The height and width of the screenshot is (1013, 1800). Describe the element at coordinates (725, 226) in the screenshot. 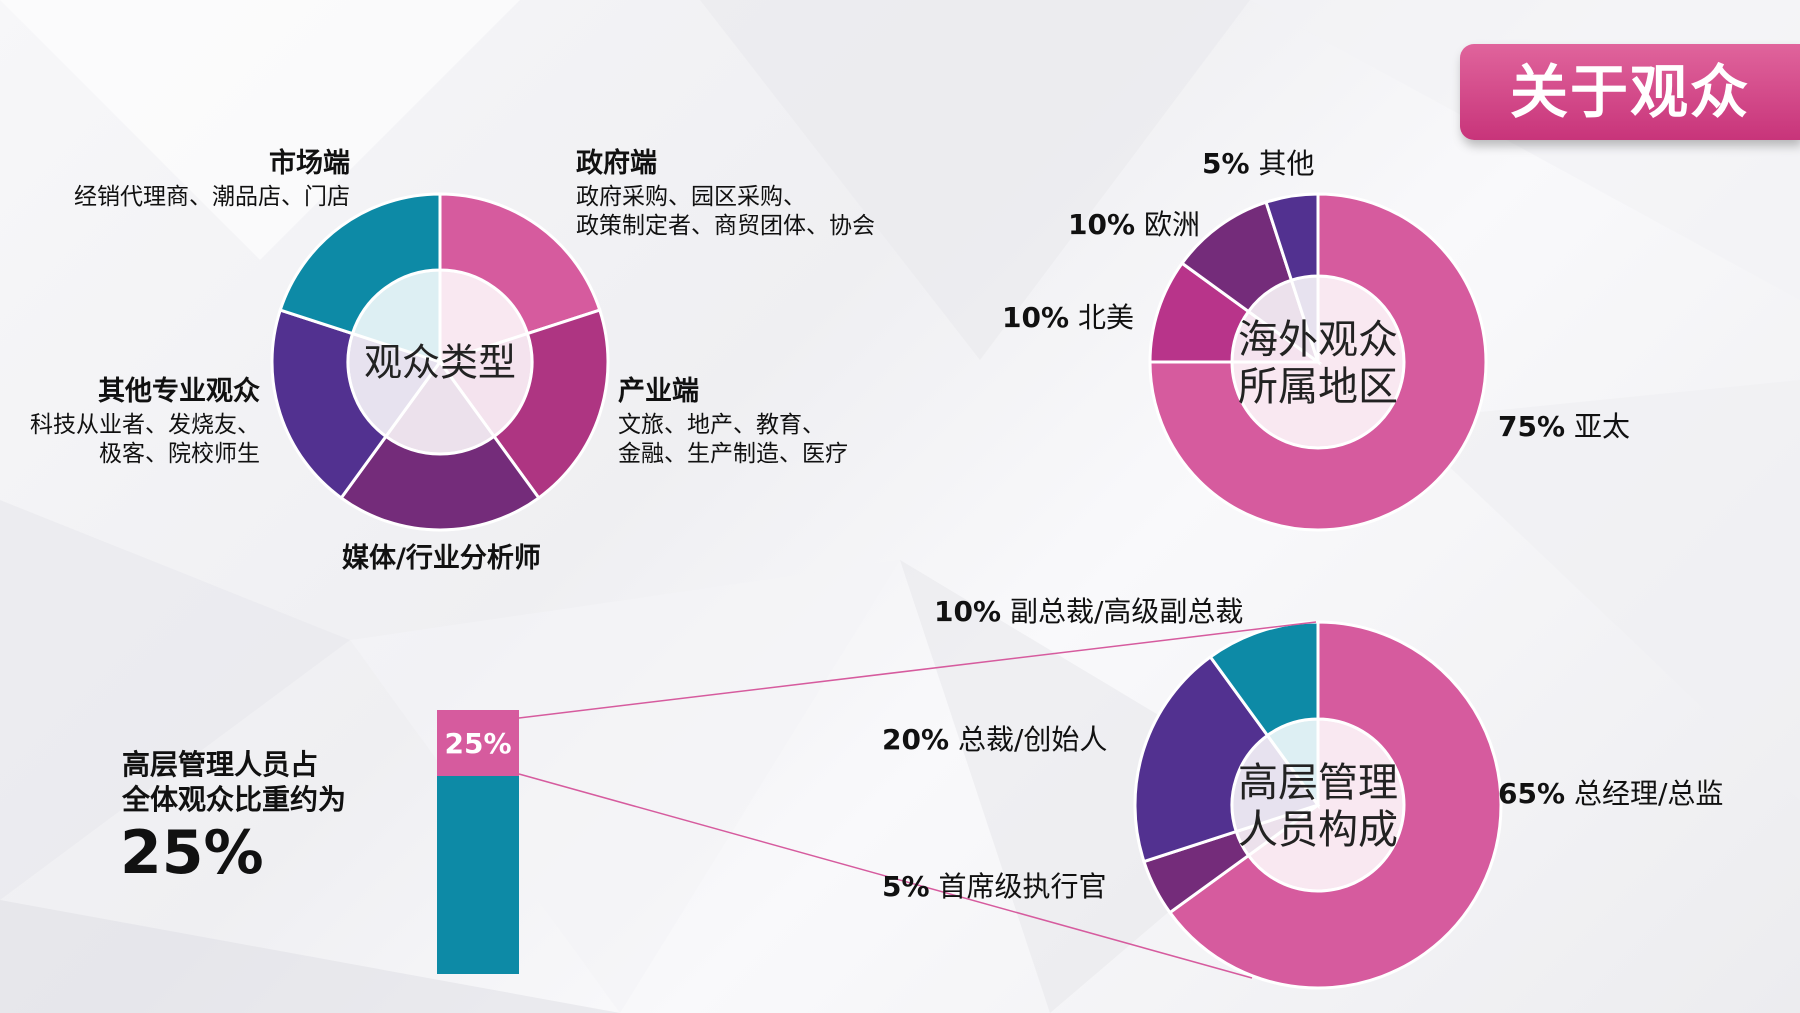

I see `slice-detail-government-2: 政策制定者、商贸团体、协会` at that location.